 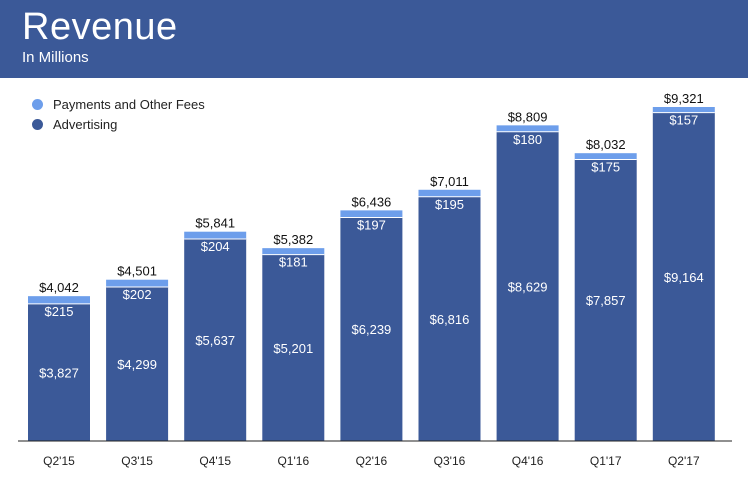 What do you see at coordinates (372, 461) in the screenshot?
I see `x-tick-label: Q2'16` at bounding box center [372, 461].